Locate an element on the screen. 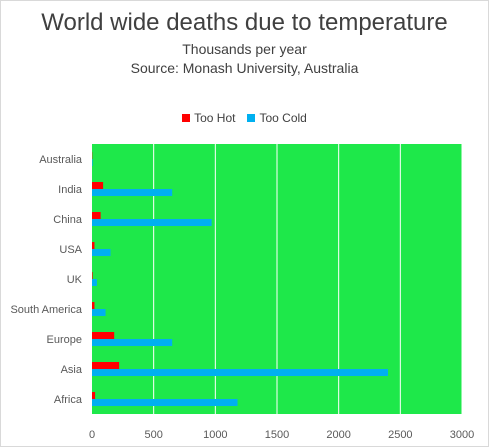 Image resolution: width=489 pixels, height=447 pixels. y-category-label: India is located at coordinates (70, 190).